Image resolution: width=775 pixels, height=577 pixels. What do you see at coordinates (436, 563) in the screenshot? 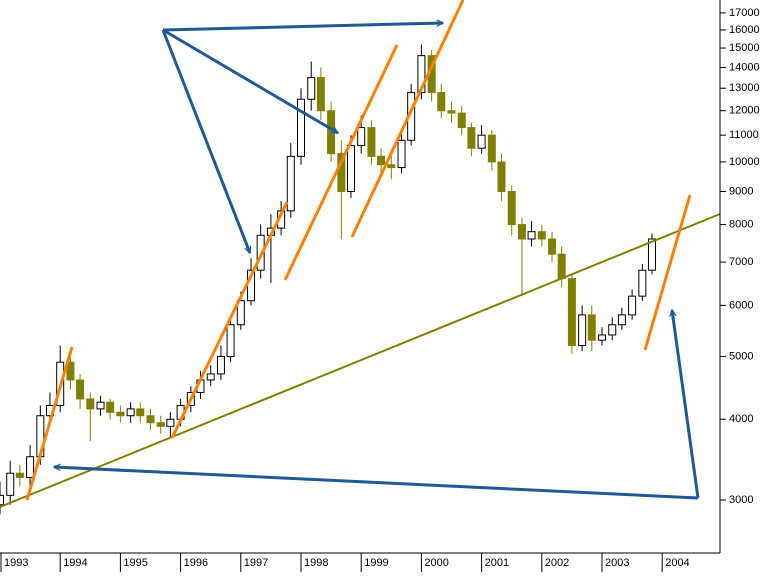
I see `x-tick-label: 2000` at bounding box center [436, 563].